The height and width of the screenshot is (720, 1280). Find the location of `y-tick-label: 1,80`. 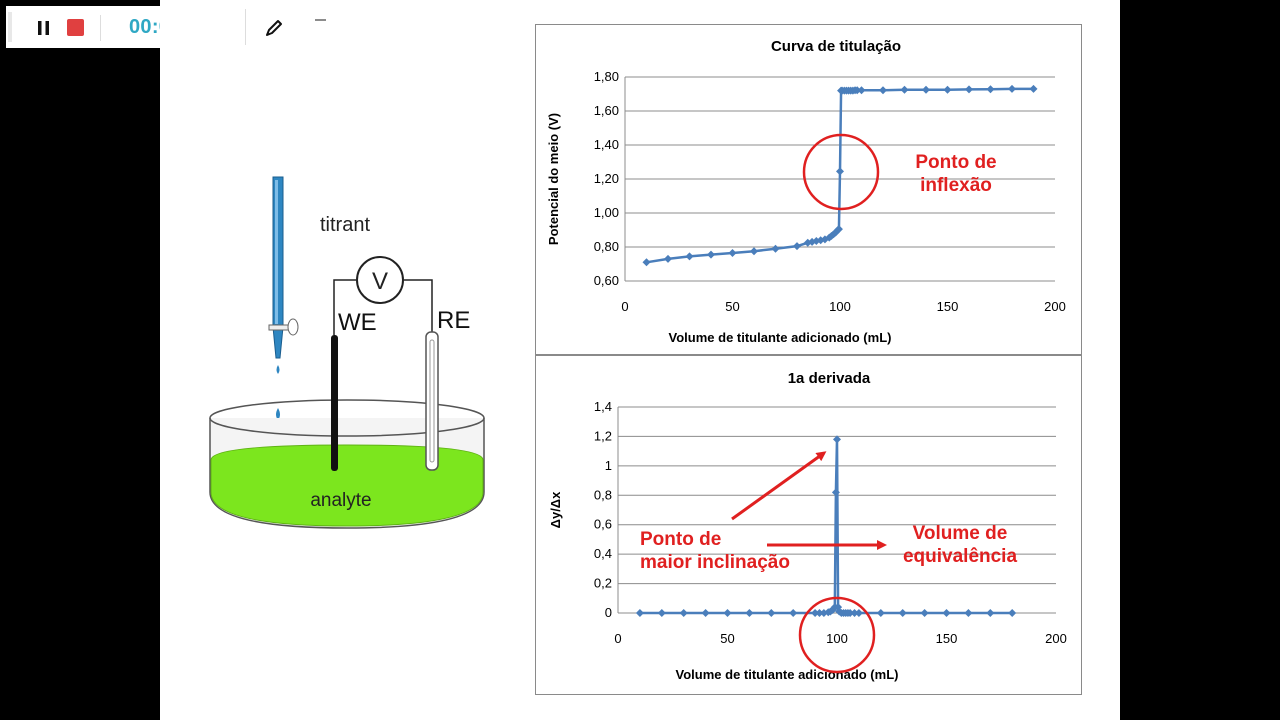

y-tick-label: 1,80 is located at coordinates (606, 76).